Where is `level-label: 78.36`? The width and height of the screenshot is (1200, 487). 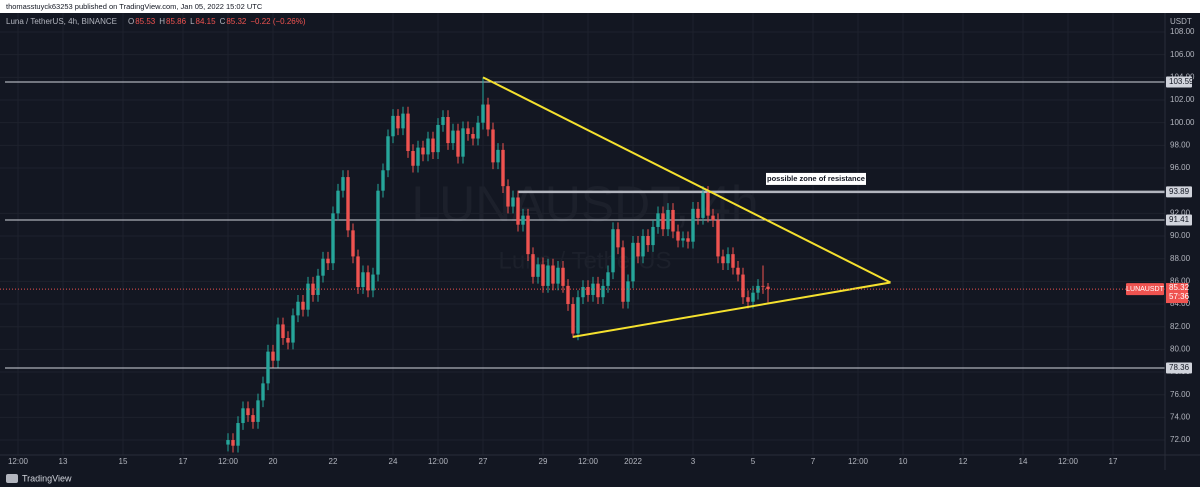
level-label: 78.36 is located at coordinates (1179, 367).